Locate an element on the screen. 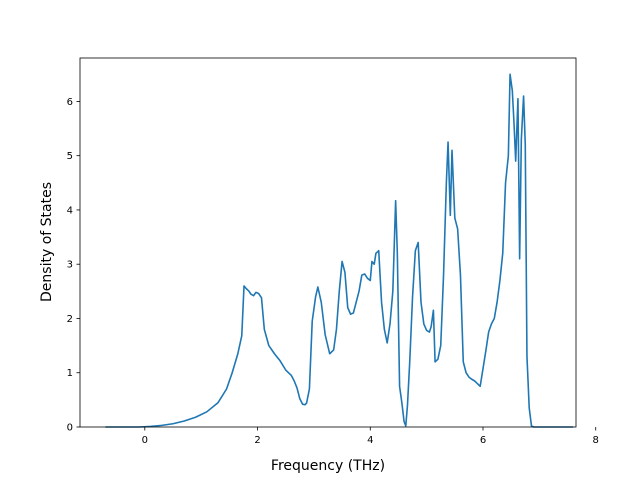  x-axis-title: Frequency (THz) is located at coordinates (328, 466).